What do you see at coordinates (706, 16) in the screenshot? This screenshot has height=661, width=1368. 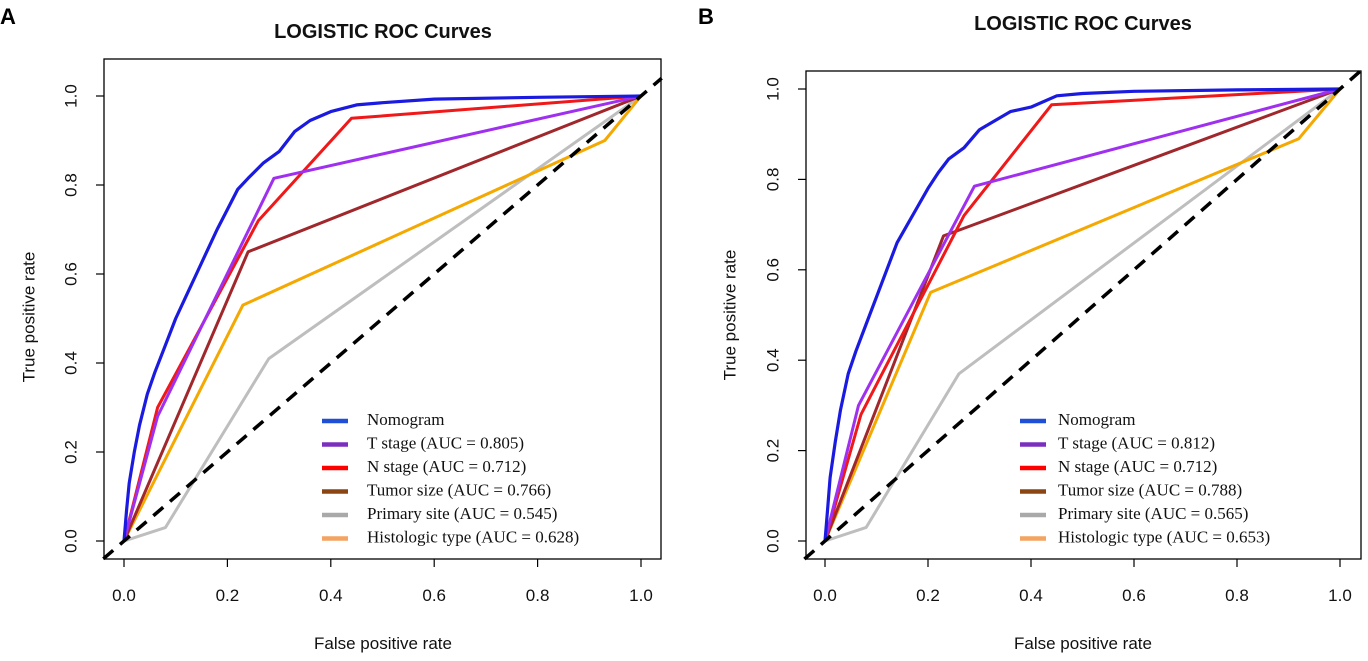 I see `panel-label: B` at bounding box center [706, 16].